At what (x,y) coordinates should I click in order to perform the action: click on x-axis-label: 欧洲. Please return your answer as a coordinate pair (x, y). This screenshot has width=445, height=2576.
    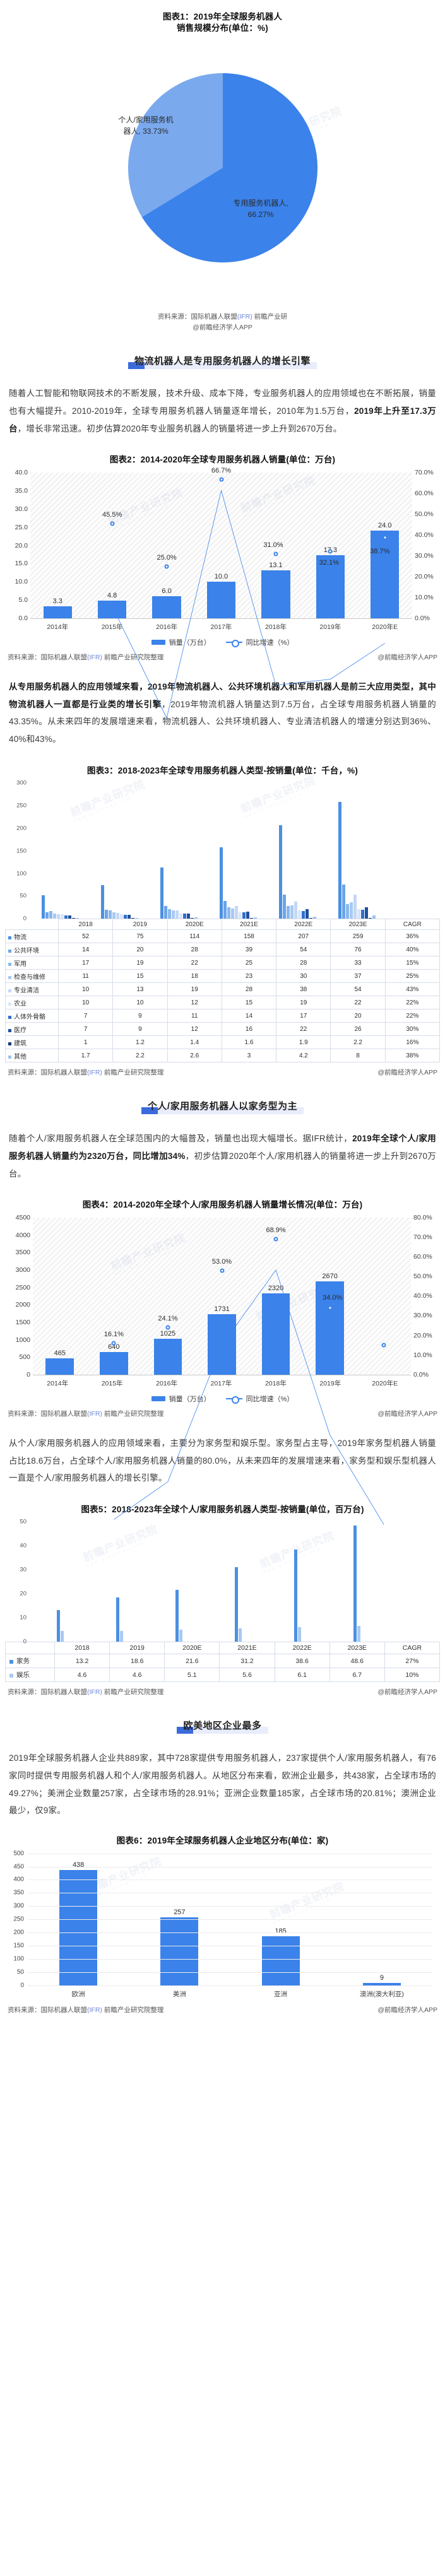
    Looking at the image, I should click on (78, 1994).